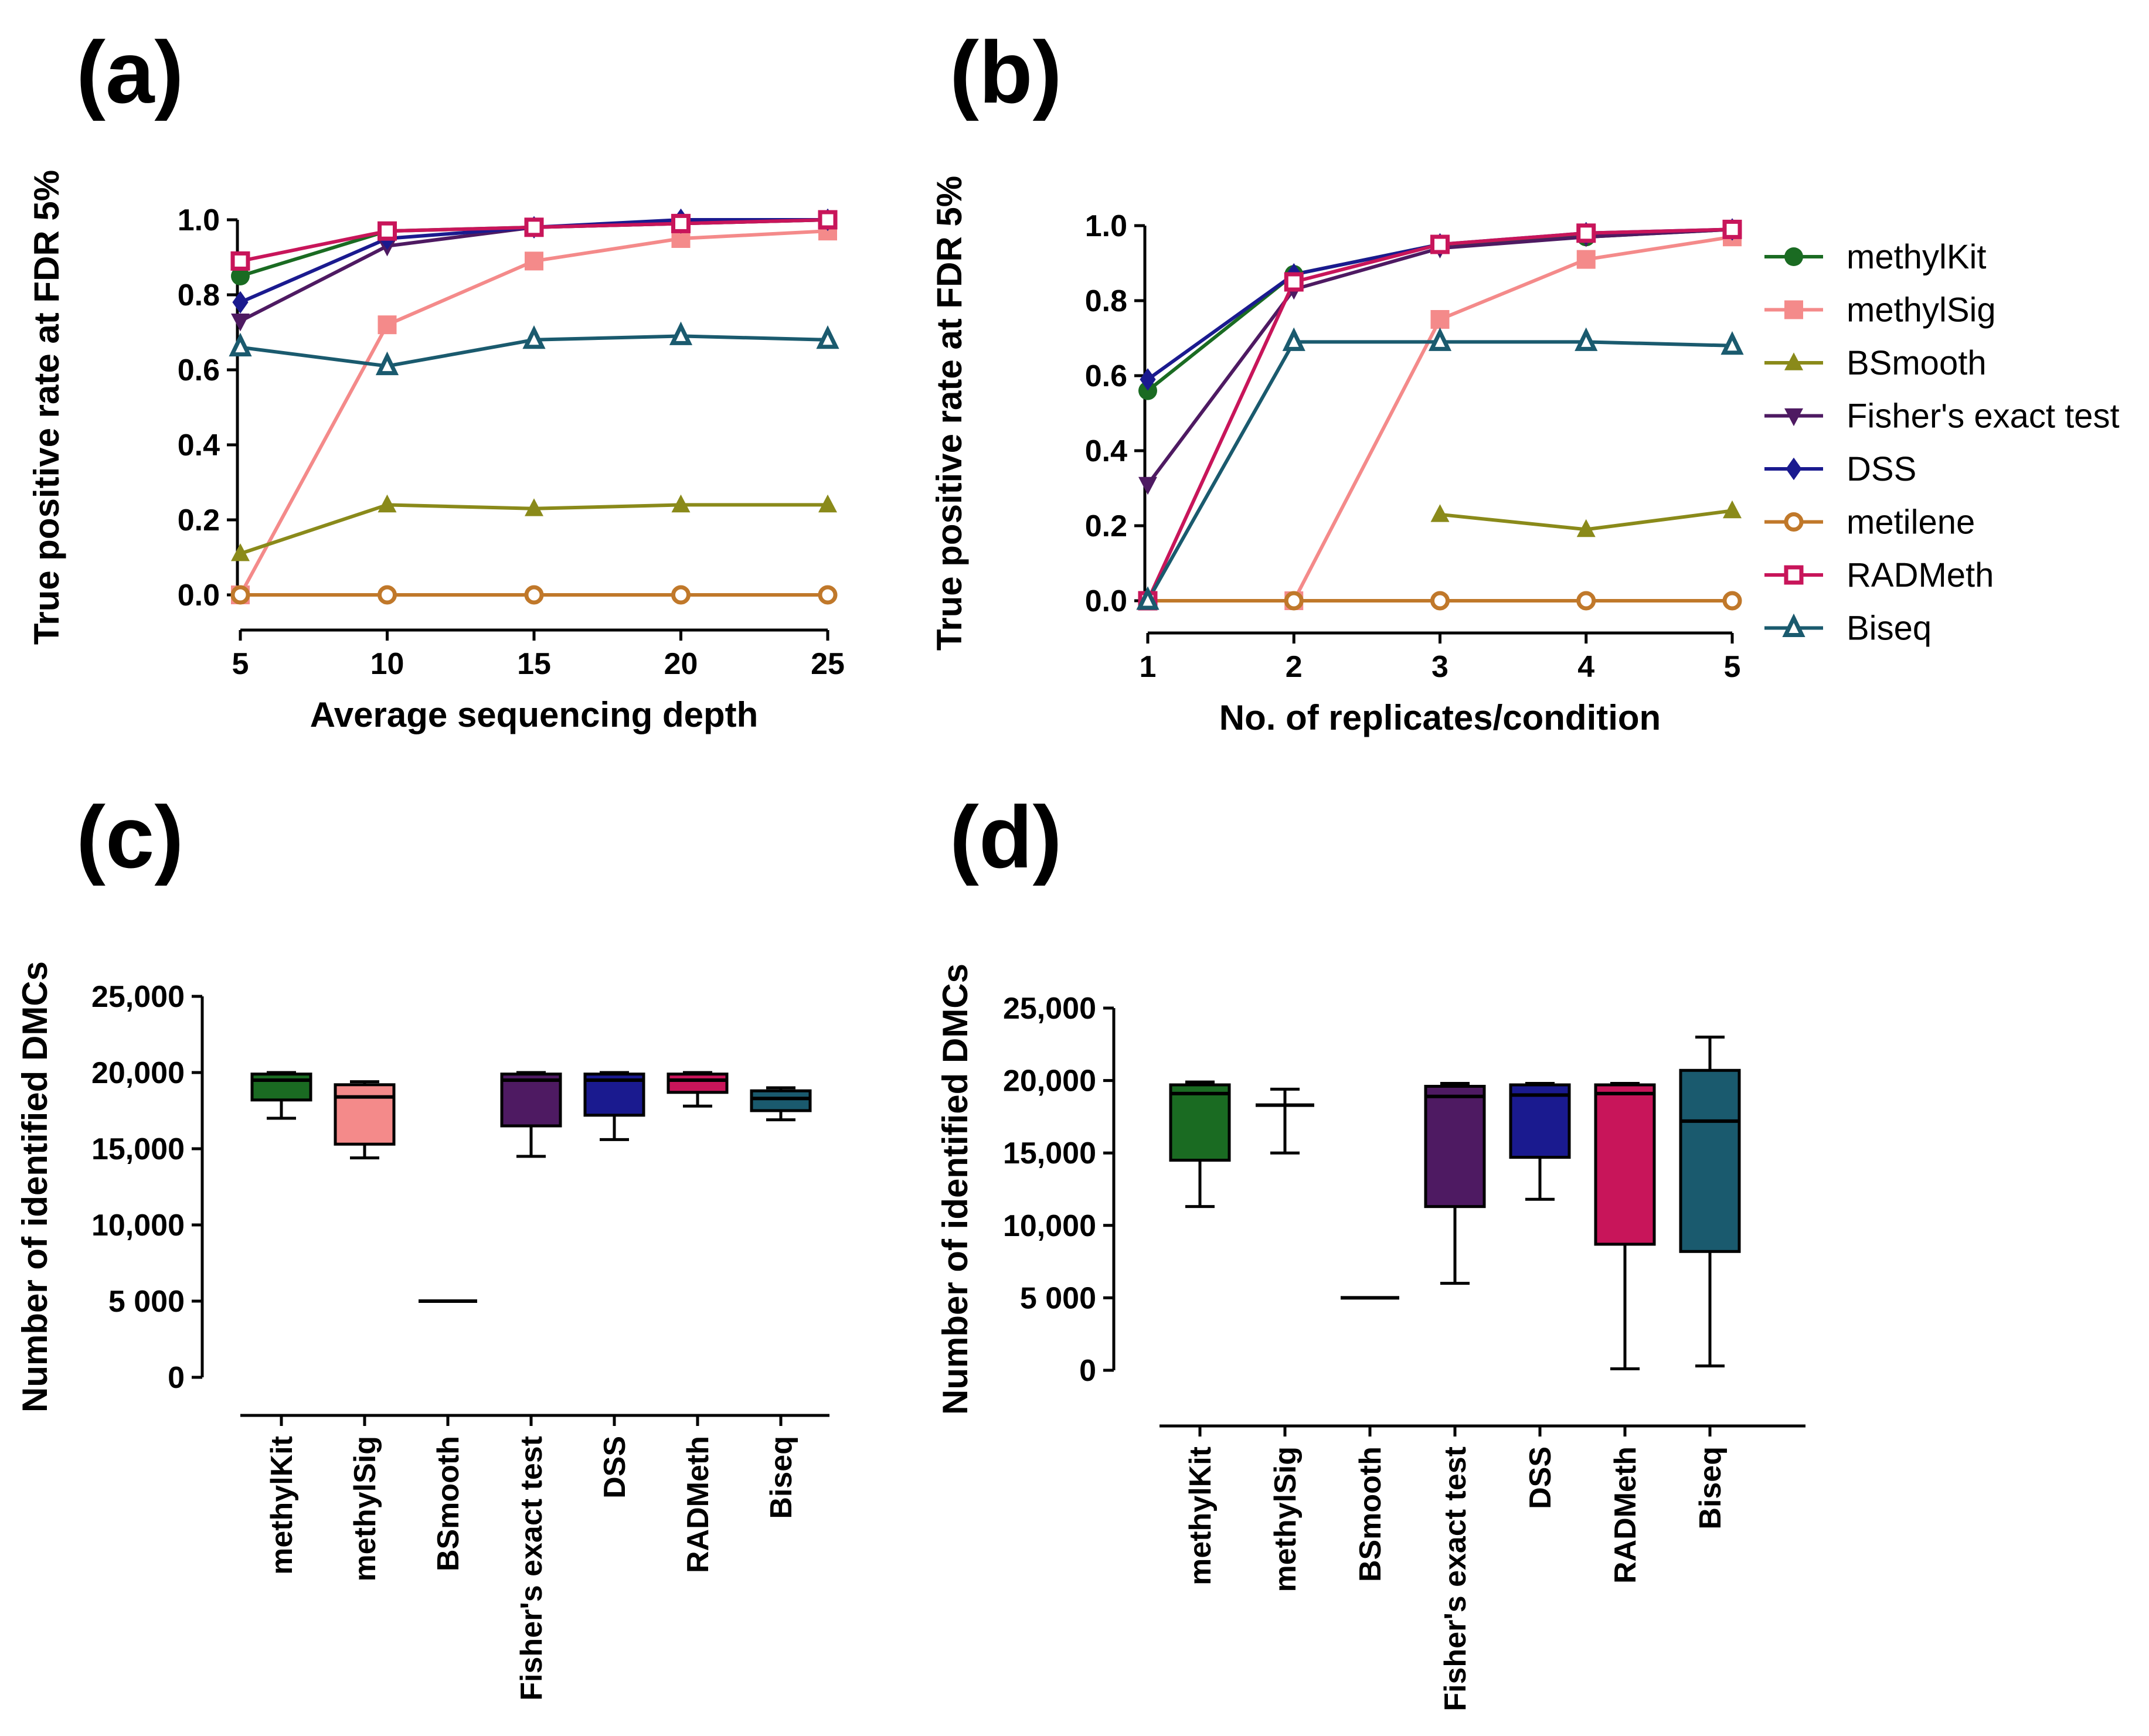  What do you see at coordinates (1106, 301) in the screenshot?
I see `chart-b-ytick-label: 0.8` at bounding box center [1106, 301].